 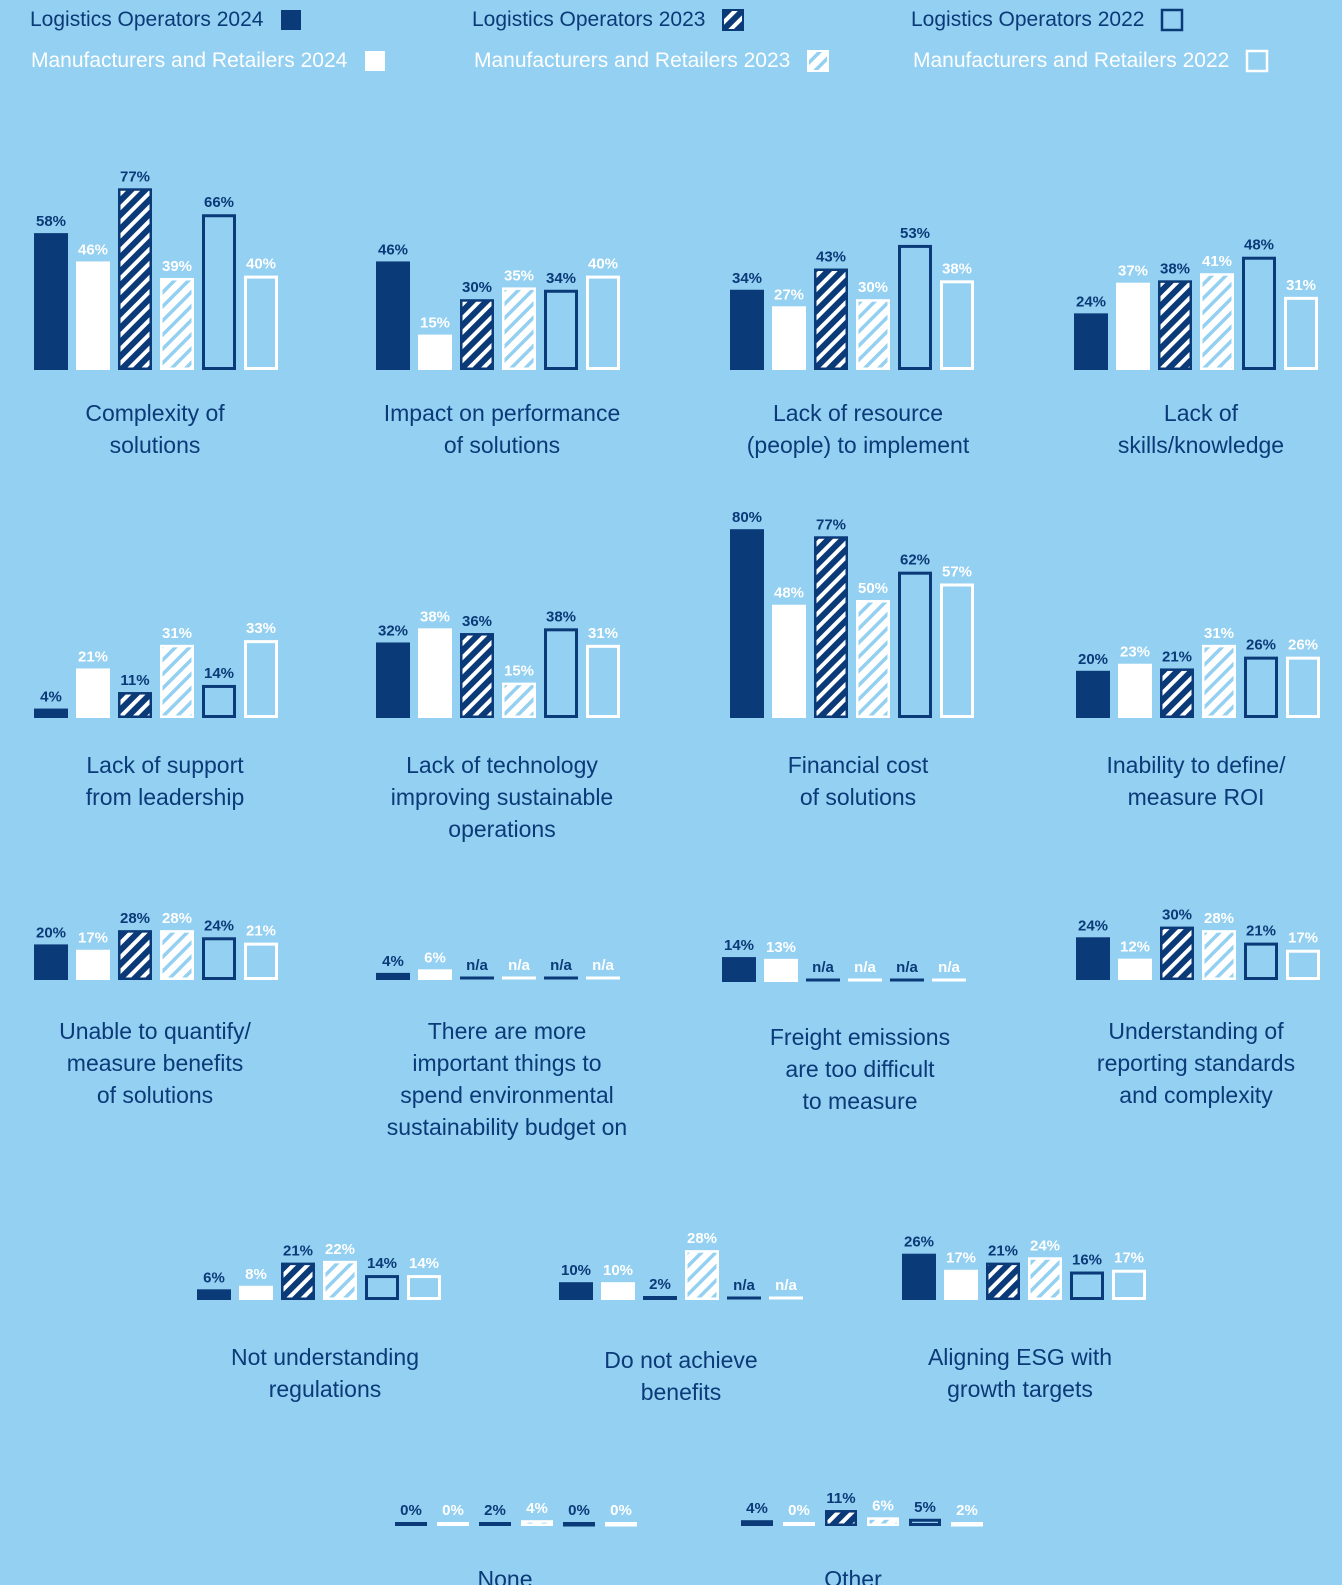 I want to click on legend-item: Logistics Operators 2024, so click(x=166, y=20).